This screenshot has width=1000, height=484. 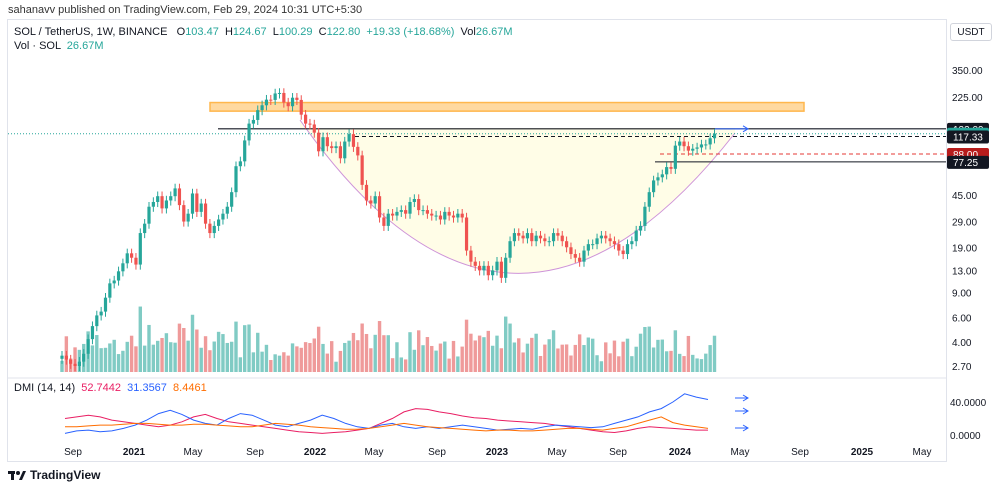 I want to click on vol-sol-label: Vol · SOL, so click(x=37, y=46).